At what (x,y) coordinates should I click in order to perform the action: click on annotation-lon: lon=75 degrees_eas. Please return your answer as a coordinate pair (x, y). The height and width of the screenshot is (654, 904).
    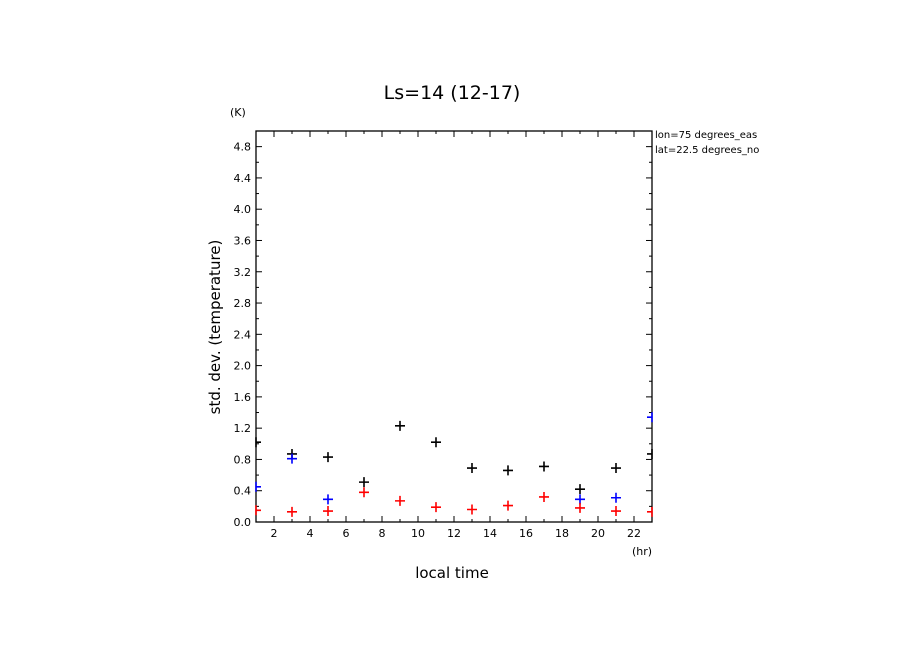
    Looking at the image, I should click on (706, 135).